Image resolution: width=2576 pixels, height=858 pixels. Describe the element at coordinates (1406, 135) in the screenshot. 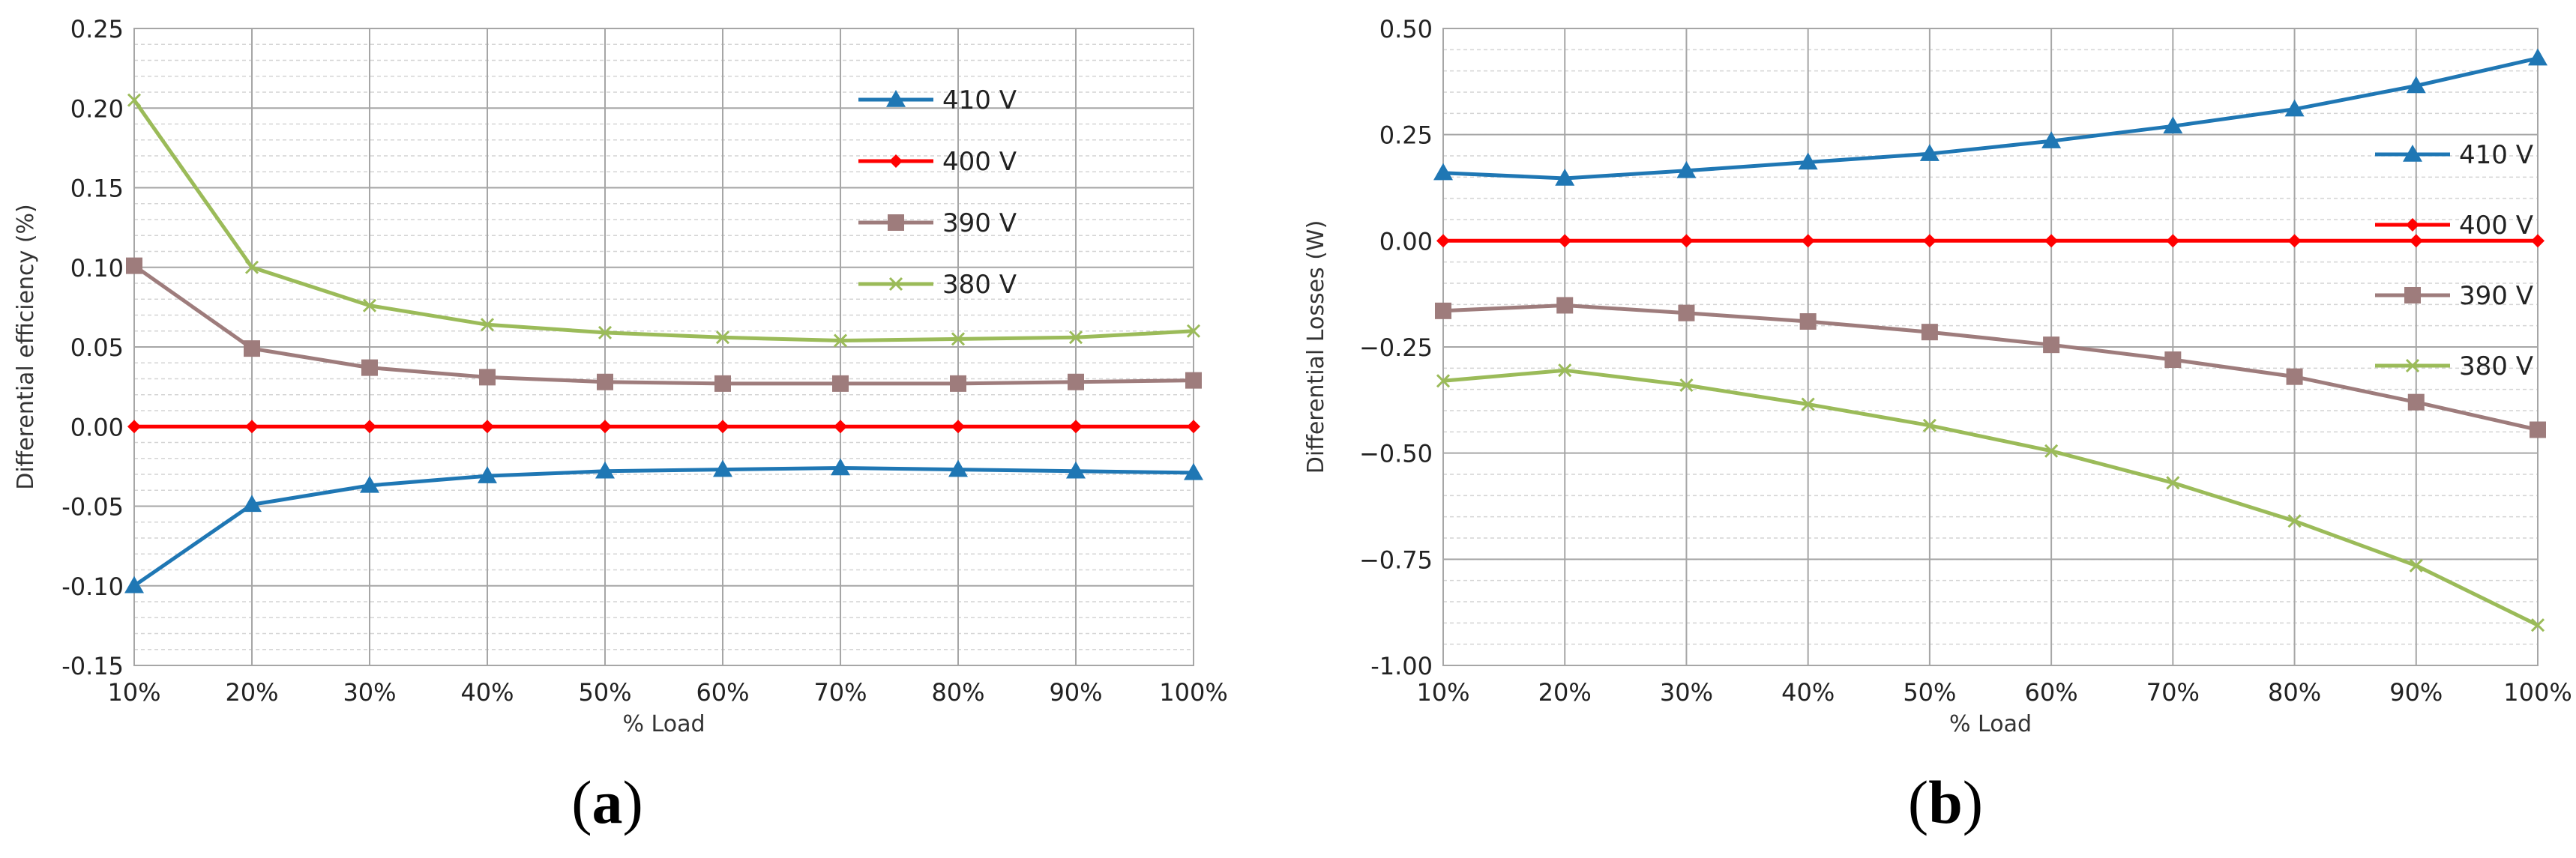

I see `y-tick-label-b: 0.25` at that location.